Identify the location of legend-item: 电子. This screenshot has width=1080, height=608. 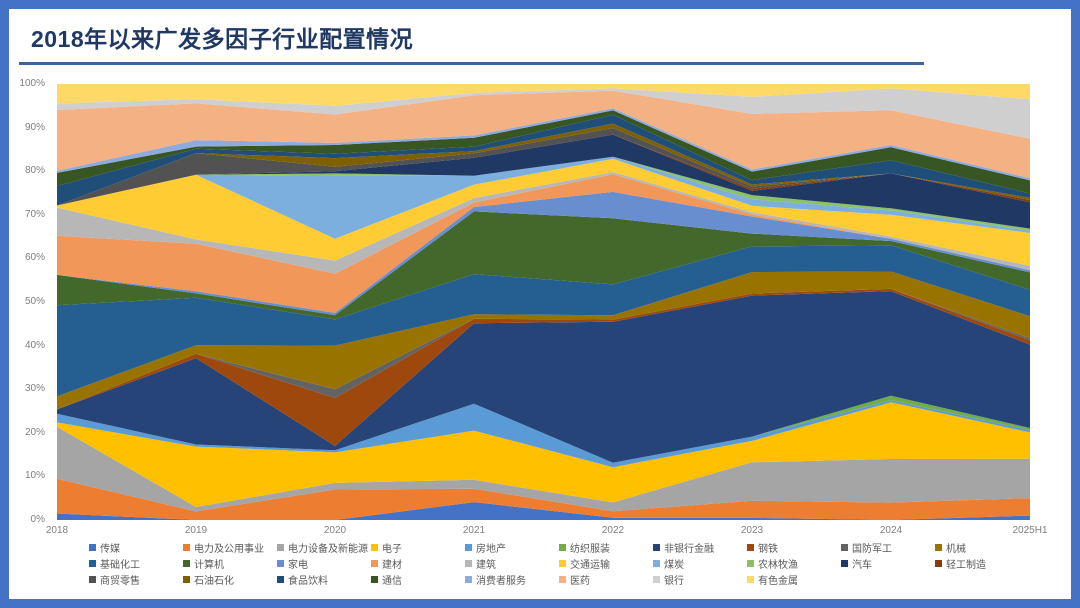
(418, 547).